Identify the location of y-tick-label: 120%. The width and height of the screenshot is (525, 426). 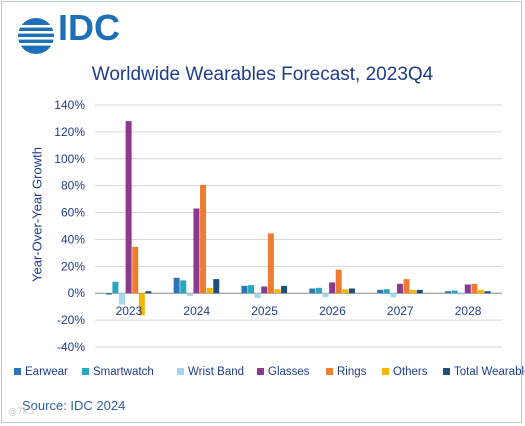
(69, 132).